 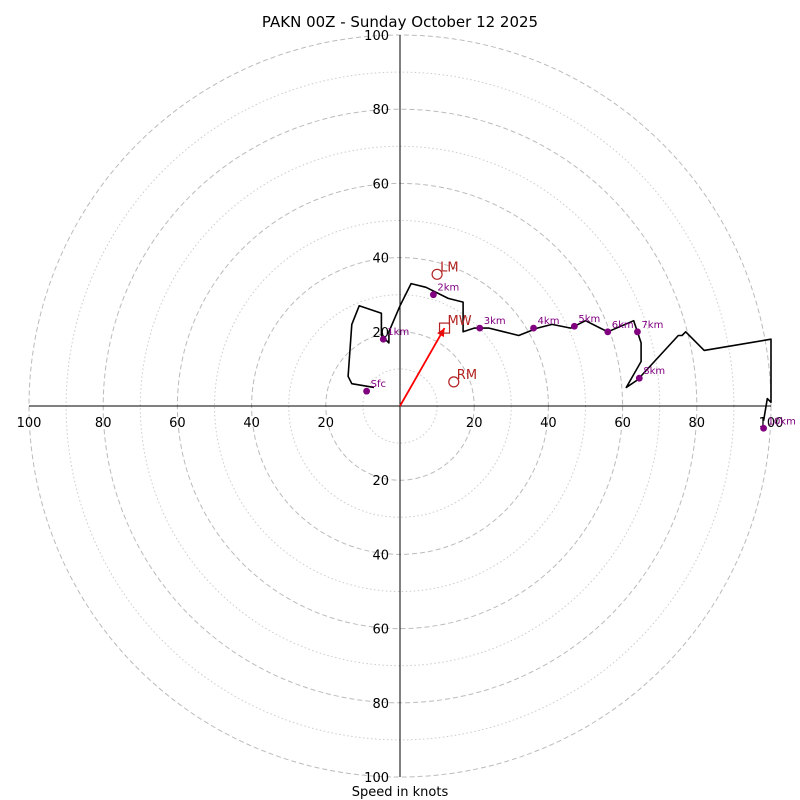 I want to click on hodograph-trace-group, so click(x=559, y=351).